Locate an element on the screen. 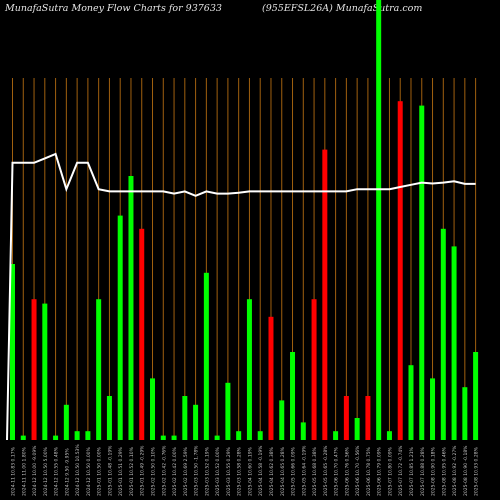 The height and width of the screenshot is (500, 500). x-tick-label: 2024-11 10.83 0.17% is located at coordinates (14, 471).